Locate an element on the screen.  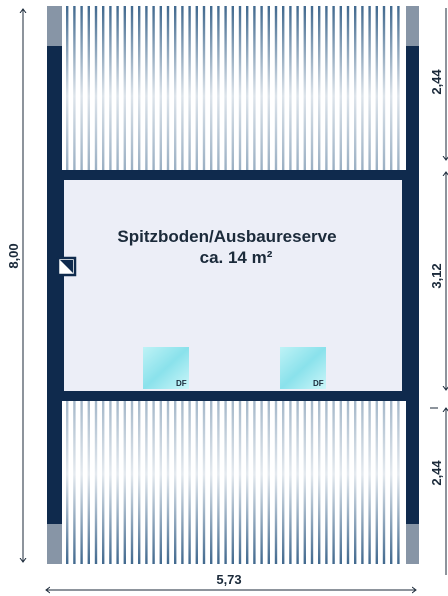
skylight-left: DF is located at coordinates (166, 368).